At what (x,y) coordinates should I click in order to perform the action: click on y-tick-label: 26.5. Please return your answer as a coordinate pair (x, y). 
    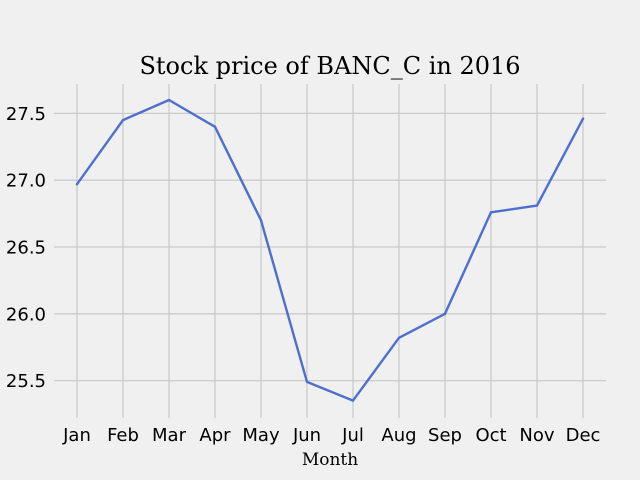
    Looking at the image, I should click on (26, 247).